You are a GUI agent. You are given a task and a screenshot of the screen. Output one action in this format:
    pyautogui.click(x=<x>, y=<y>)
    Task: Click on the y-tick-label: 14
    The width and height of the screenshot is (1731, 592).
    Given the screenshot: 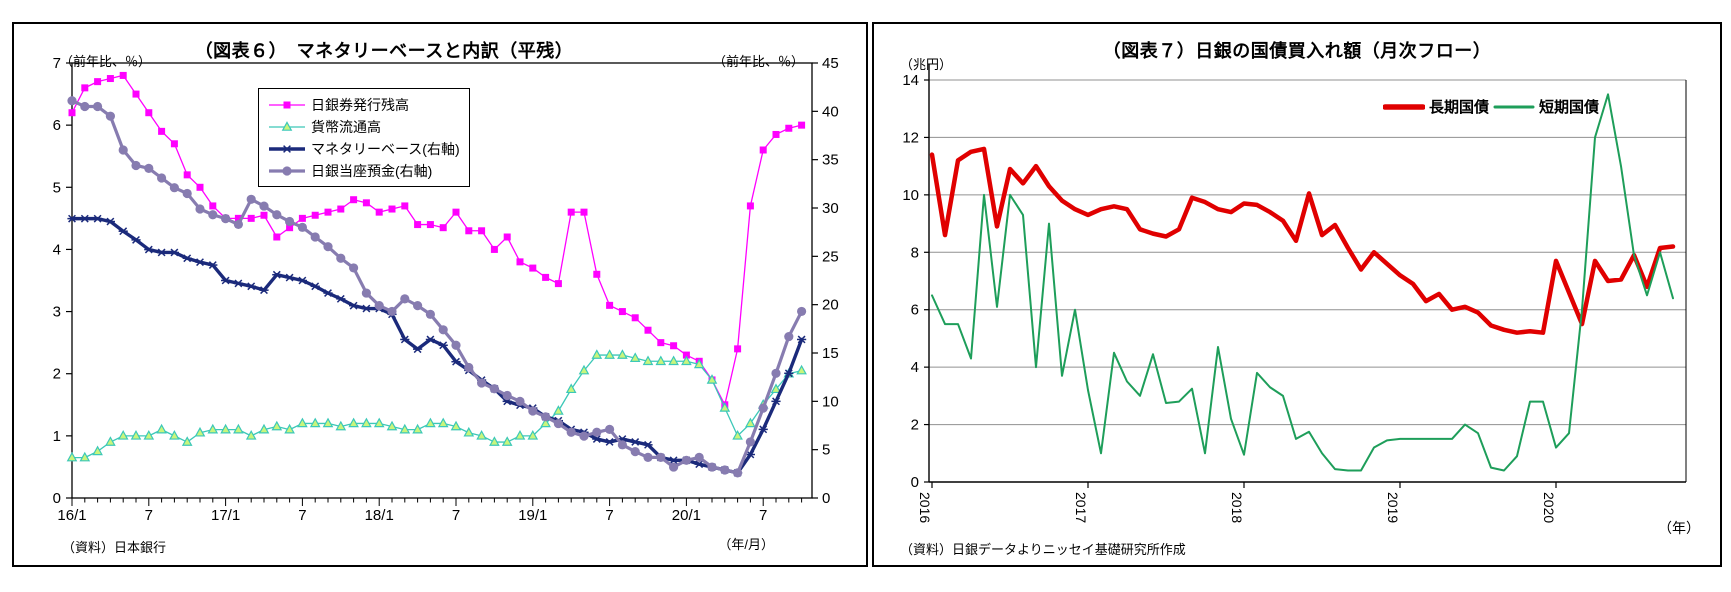 What is the action you would take?
    pyautogui.click(x=910, y=80)
    